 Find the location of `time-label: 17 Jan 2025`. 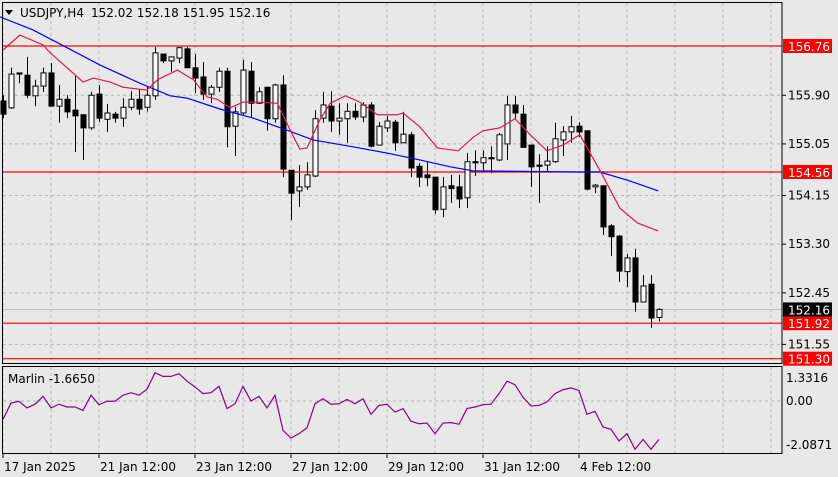

time-label: 17 Jan 2025 is located at coordinates (40, 467).